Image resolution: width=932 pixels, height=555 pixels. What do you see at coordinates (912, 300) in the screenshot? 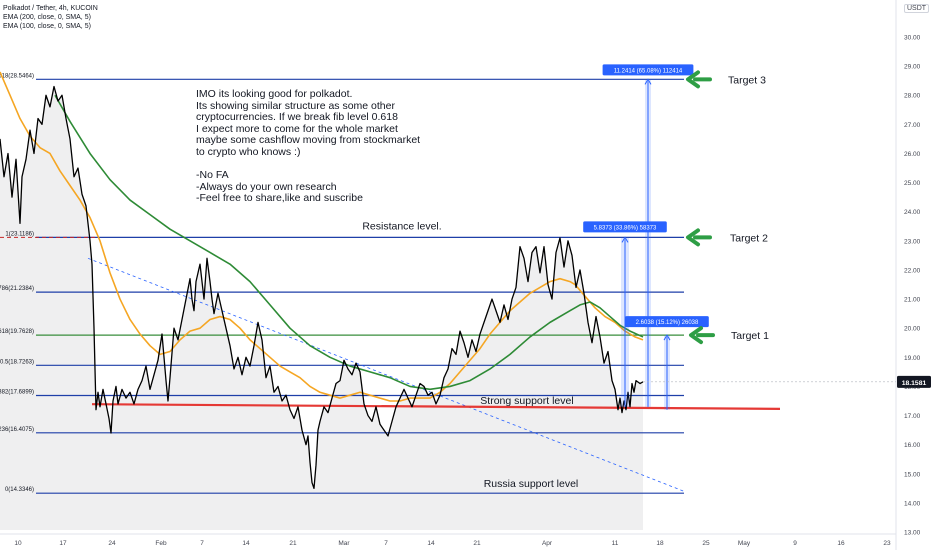
I see `y-tick-label: 21.00` at bounding box center [912, 300].